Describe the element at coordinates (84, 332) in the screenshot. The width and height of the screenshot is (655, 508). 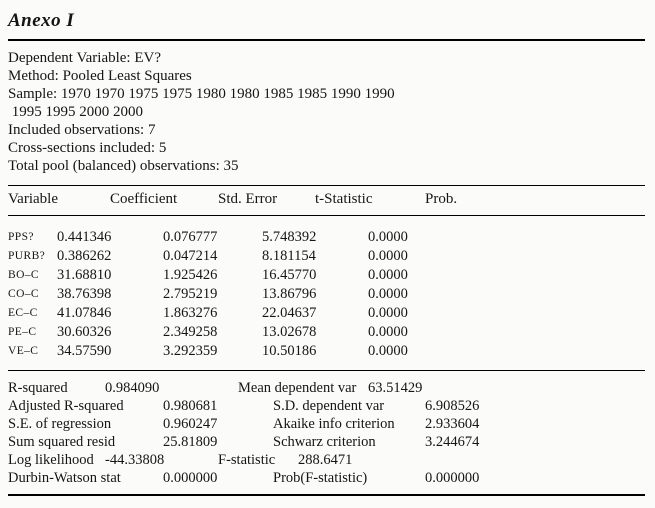
I see `coefficient-cell: 30.60326` at that location.